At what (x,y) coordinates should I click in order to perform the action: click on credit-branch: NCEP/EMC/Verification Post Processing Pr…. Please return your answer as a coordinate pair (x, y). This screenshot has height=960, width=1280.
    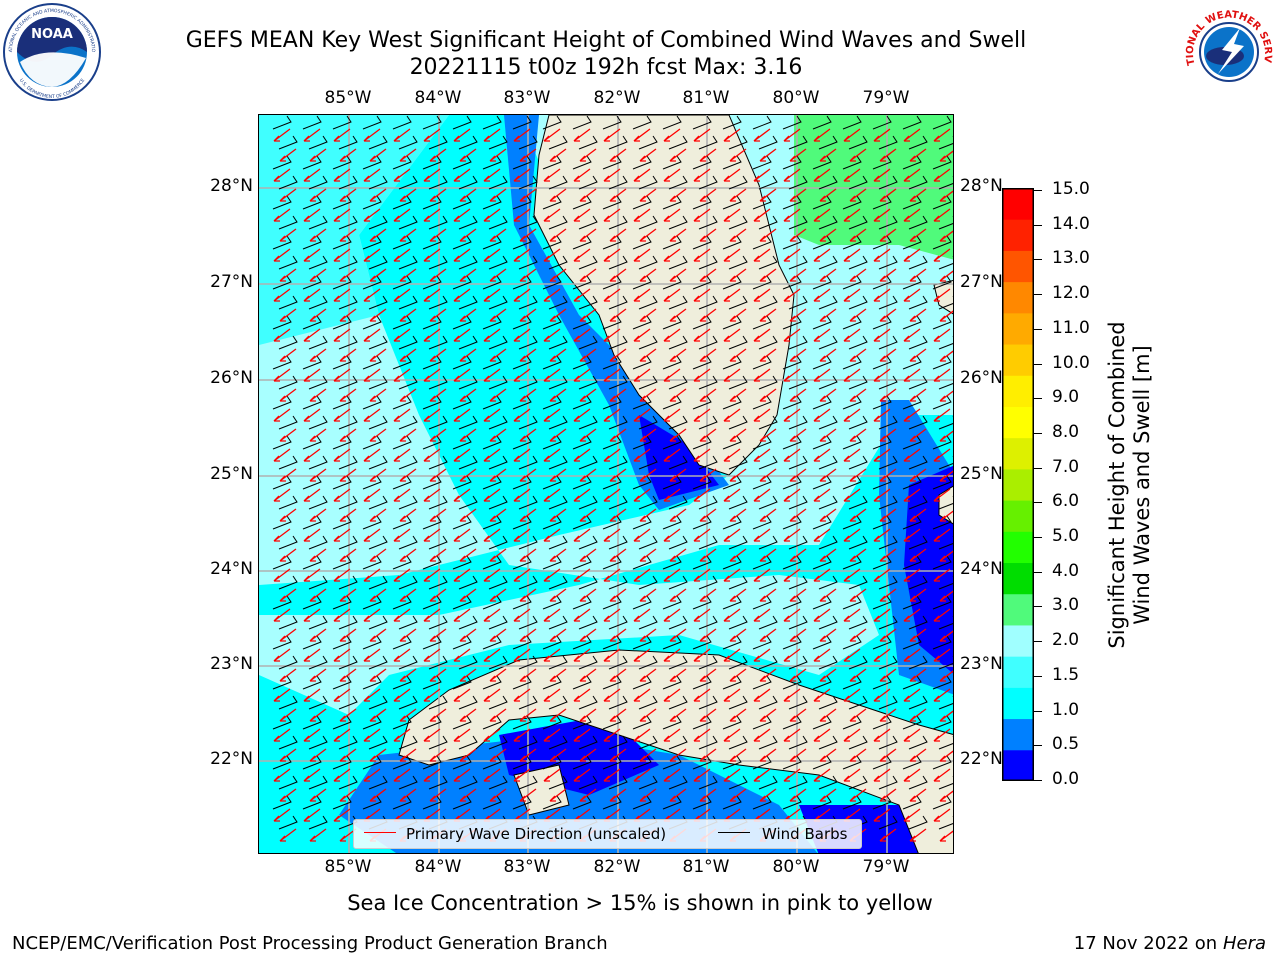
    Looking at the image, I should click on (310, 943).